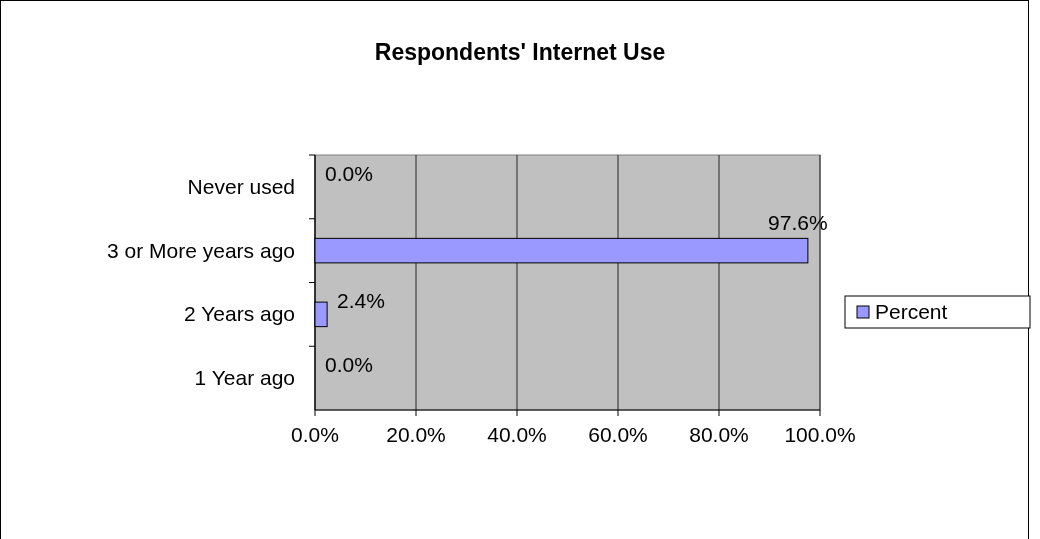 The image size is (1040, 539). Describe the element at coordinates (239, 314) in the screenshot. I see `y-tick-label: 2 Years ago` at that location.